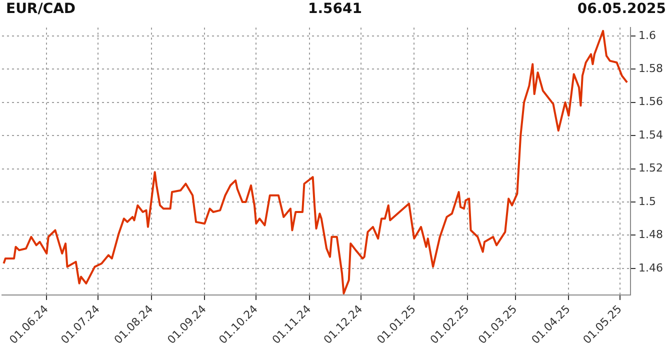  Describe the element at coordinates (651, 168) in the screenshot. I see `y-tick-label: 1.52` at that location.